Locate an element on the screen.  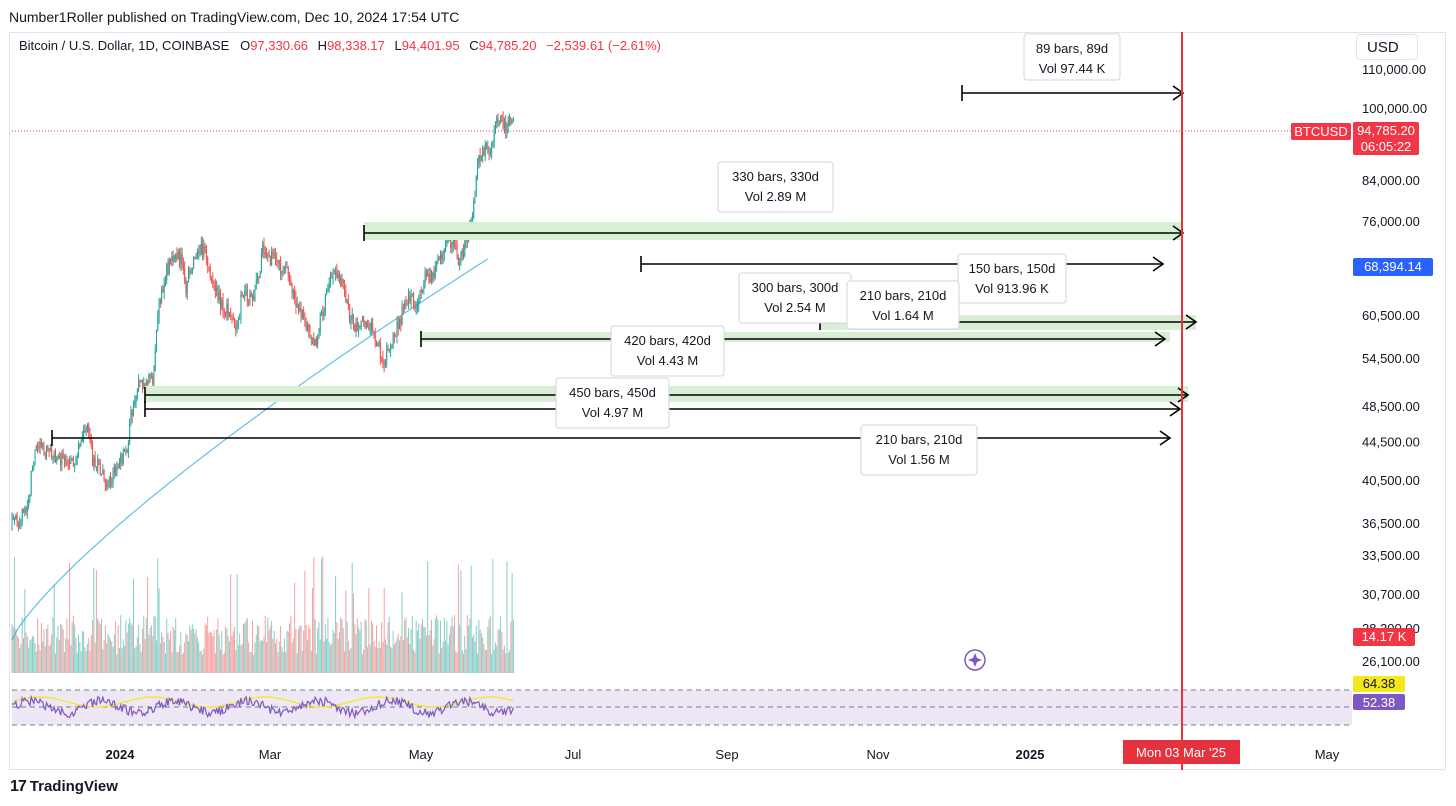
y-tick-label: 76,000.00 is located at coordinates (1391, 221).